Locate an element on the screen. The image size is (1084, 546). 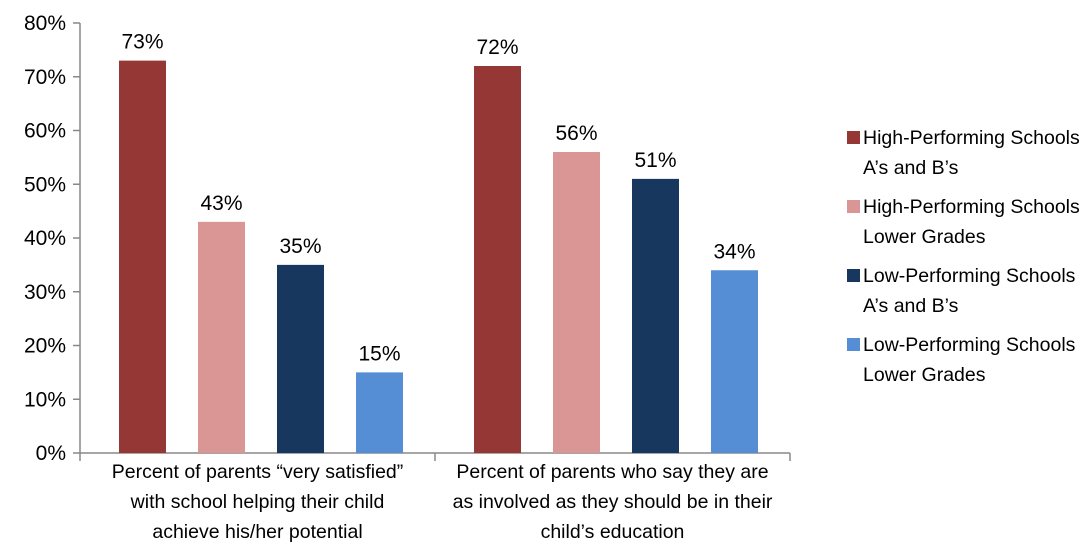
y-tick-label: 60% is located at coordinates (45, 131).